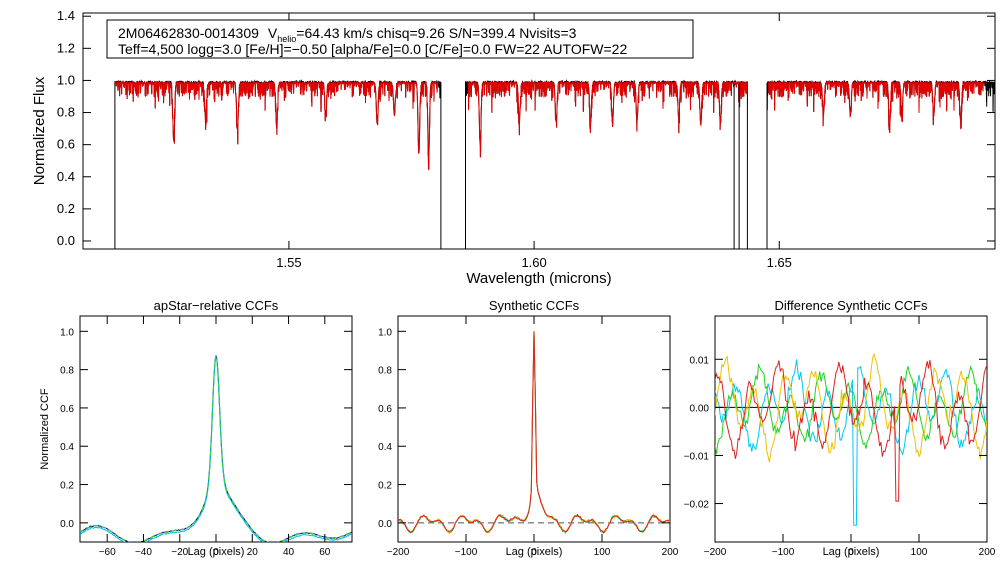 The width and height of the screenshot is (1008, 576). What do you see at coordinates (39, 130) in the screenshot?
I see `spectrum-y-label: Normalized Flux` at bounding box center [39, 130].